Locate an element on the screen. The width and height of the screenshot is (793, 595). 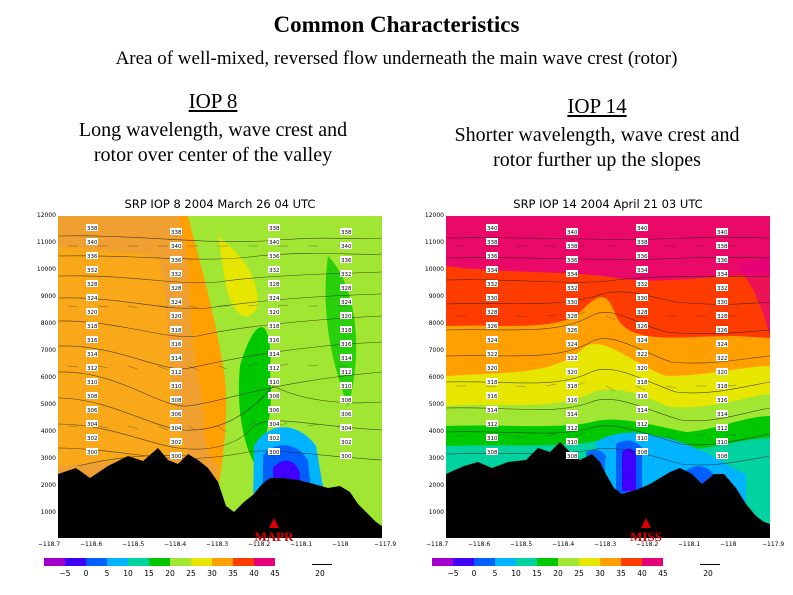
iop14-x-tick: −118 is located at coordinates (728, 544).